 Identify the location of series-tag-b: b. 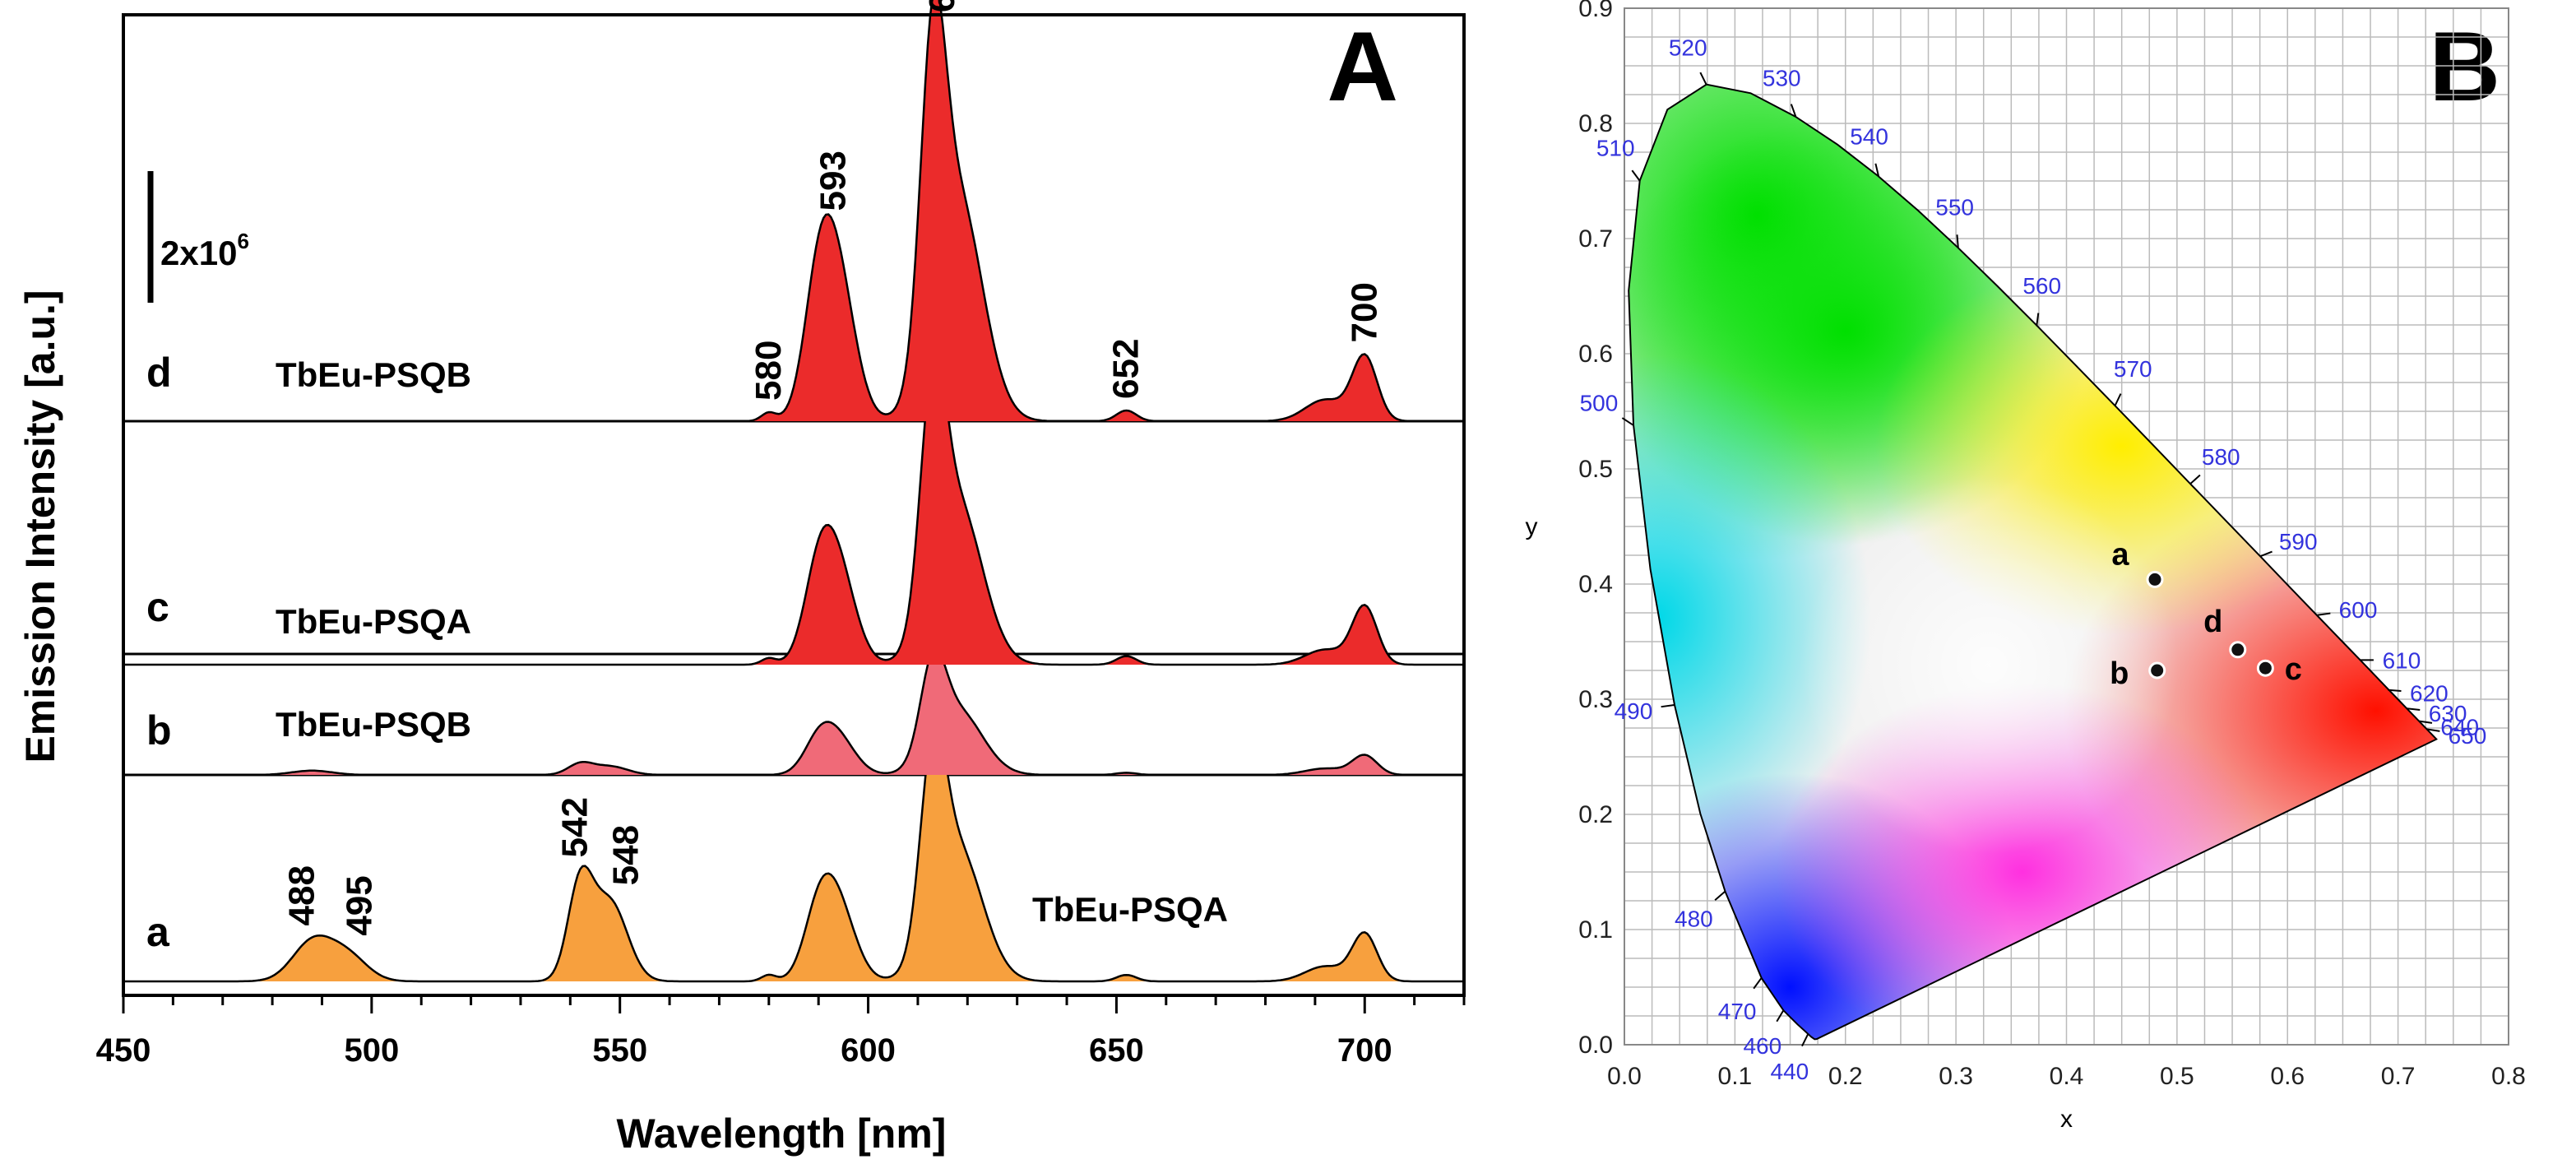
(159, 730).